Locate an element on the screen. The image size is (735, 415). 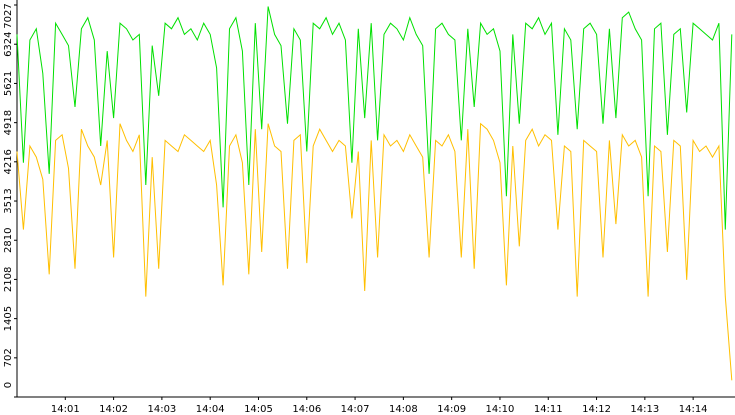
y-tick-label: 7027 is located at coordinates (8, 15).